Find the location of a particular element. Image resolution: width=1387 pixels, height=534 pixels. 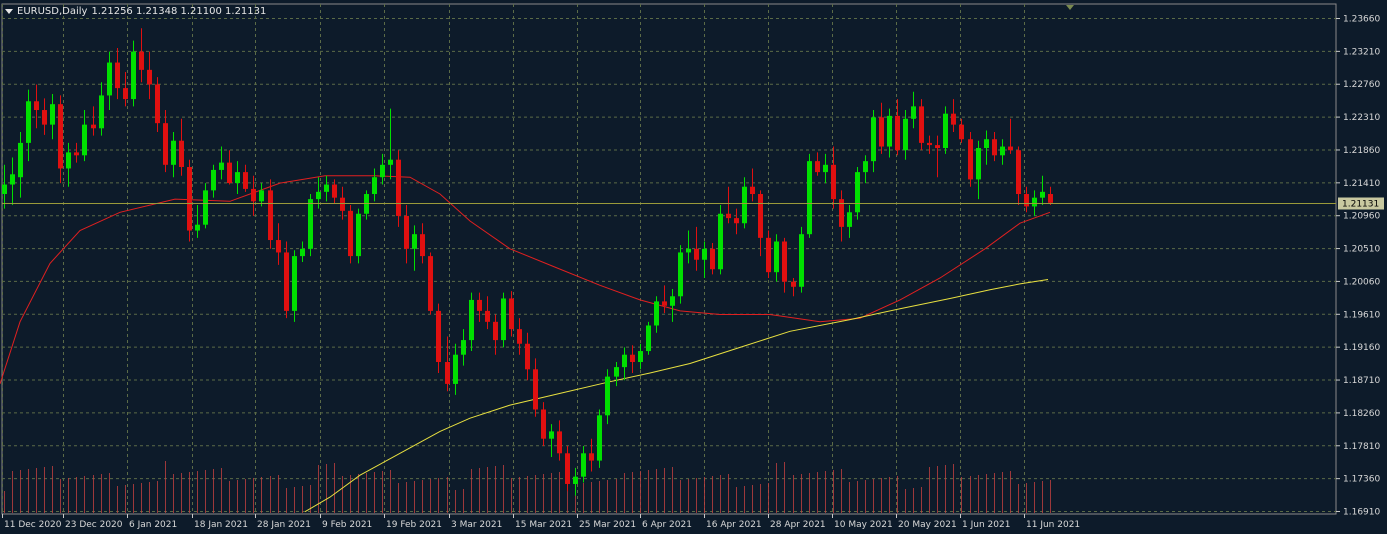

price-tick-label: 1.23660 is located at coordinates (1361, 20).